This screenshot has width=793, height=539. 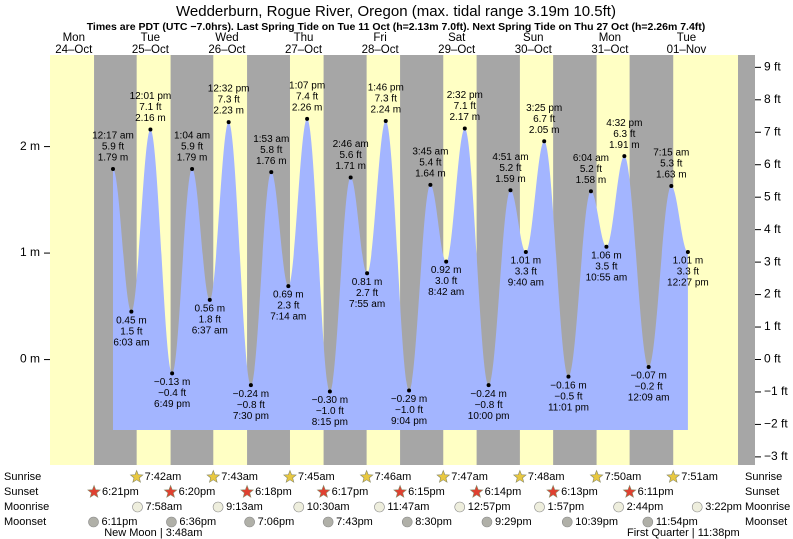 What do you see at coordinates (271, 161) in the screenshot?
I see `tide-label: 1.76 m` at bounding box center [271, 161].